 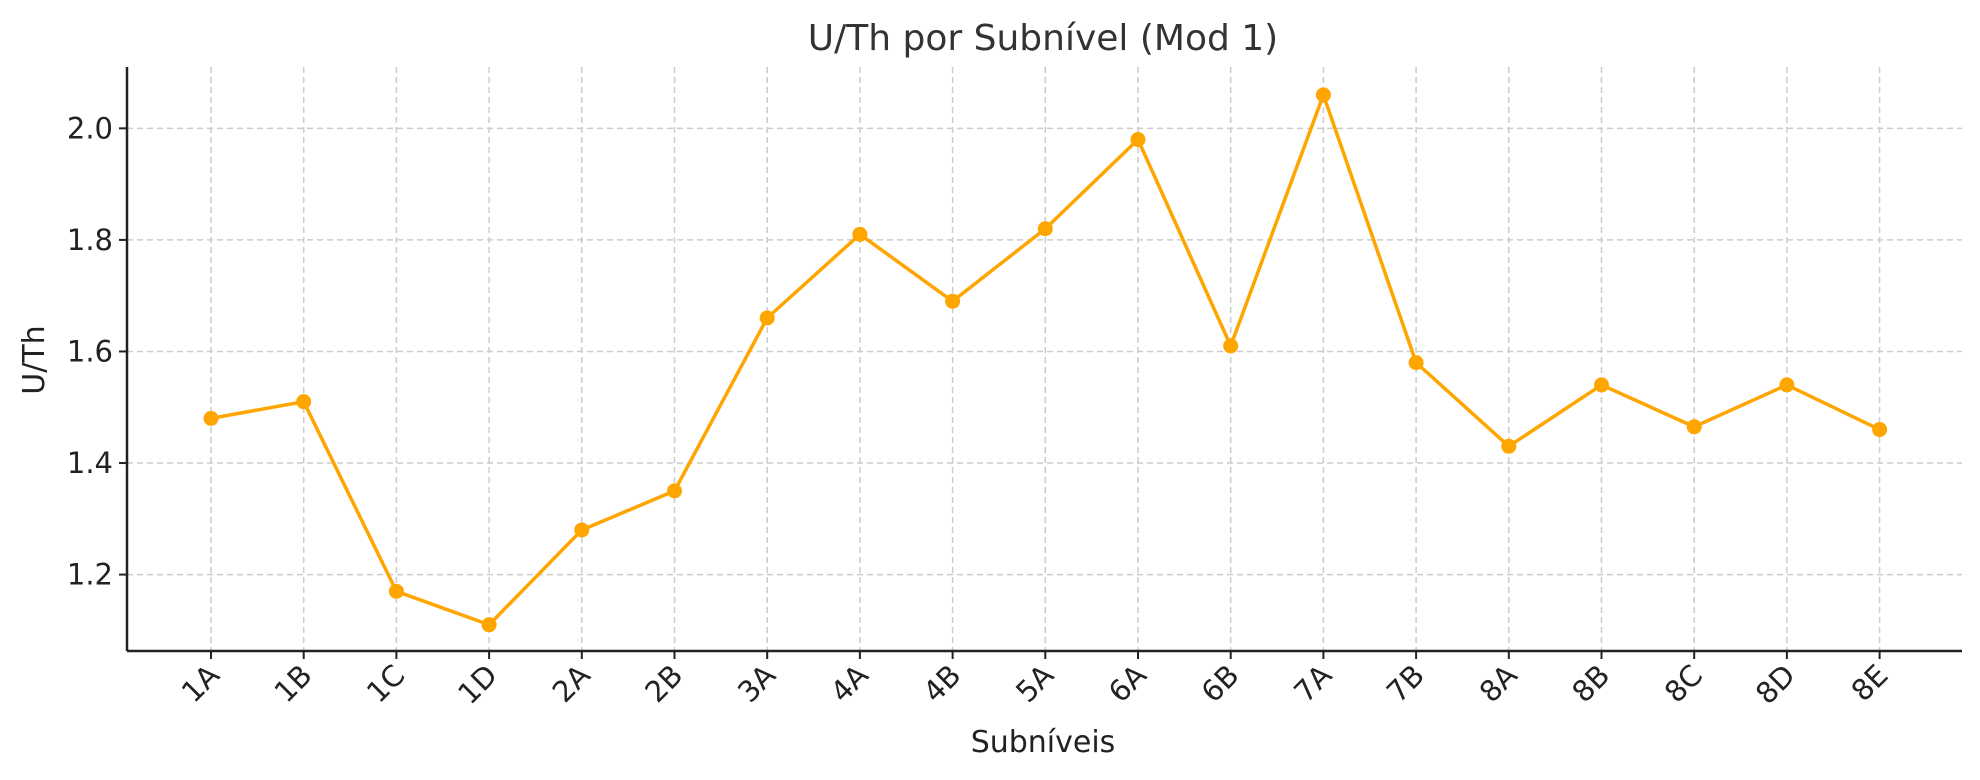 What do you see at coordinates (663, 683) in the screenshot?
I see `x-tick-label: 2B` at bounding box center [663, 683].